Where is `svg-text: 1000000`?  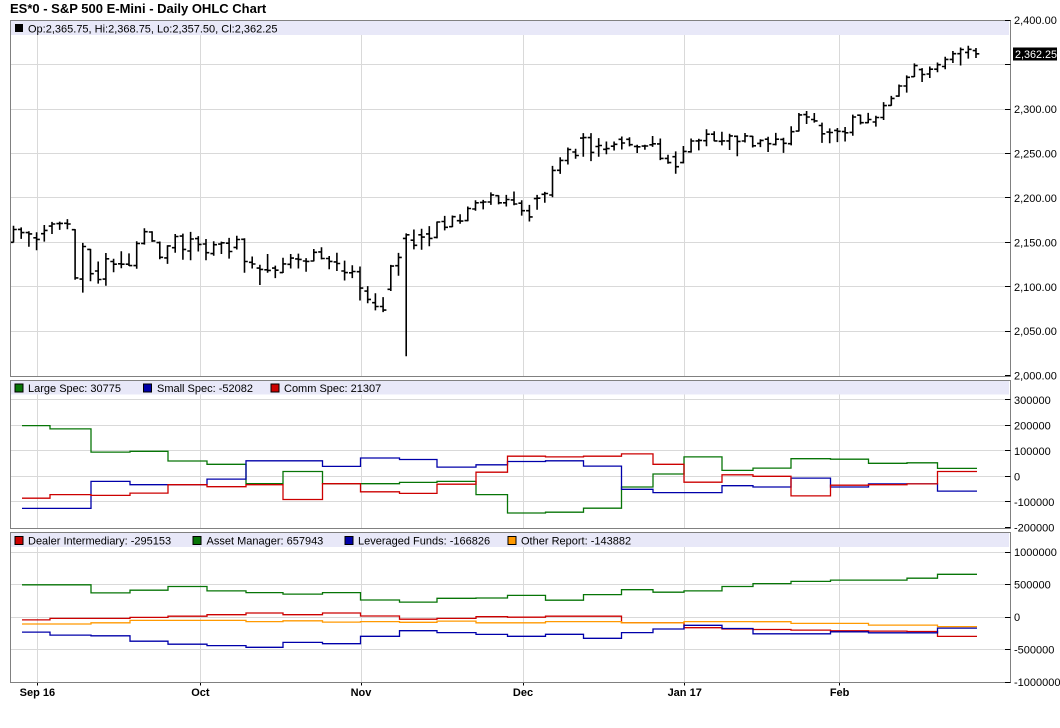
svg-text: 1000000 is located at coordinates (1035, 553).